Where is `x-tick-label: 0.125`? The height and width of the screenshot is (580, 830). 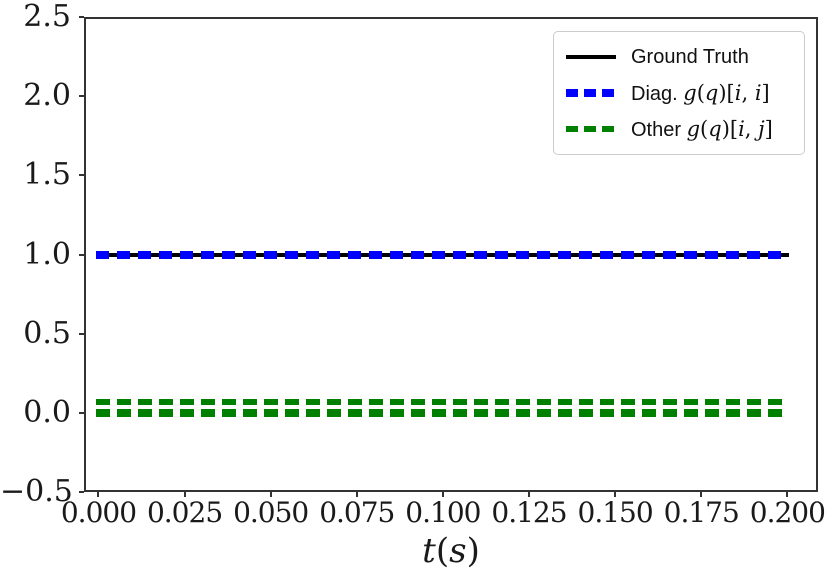 x-tick-label: 0.125 is located at coordinates (529, 512).